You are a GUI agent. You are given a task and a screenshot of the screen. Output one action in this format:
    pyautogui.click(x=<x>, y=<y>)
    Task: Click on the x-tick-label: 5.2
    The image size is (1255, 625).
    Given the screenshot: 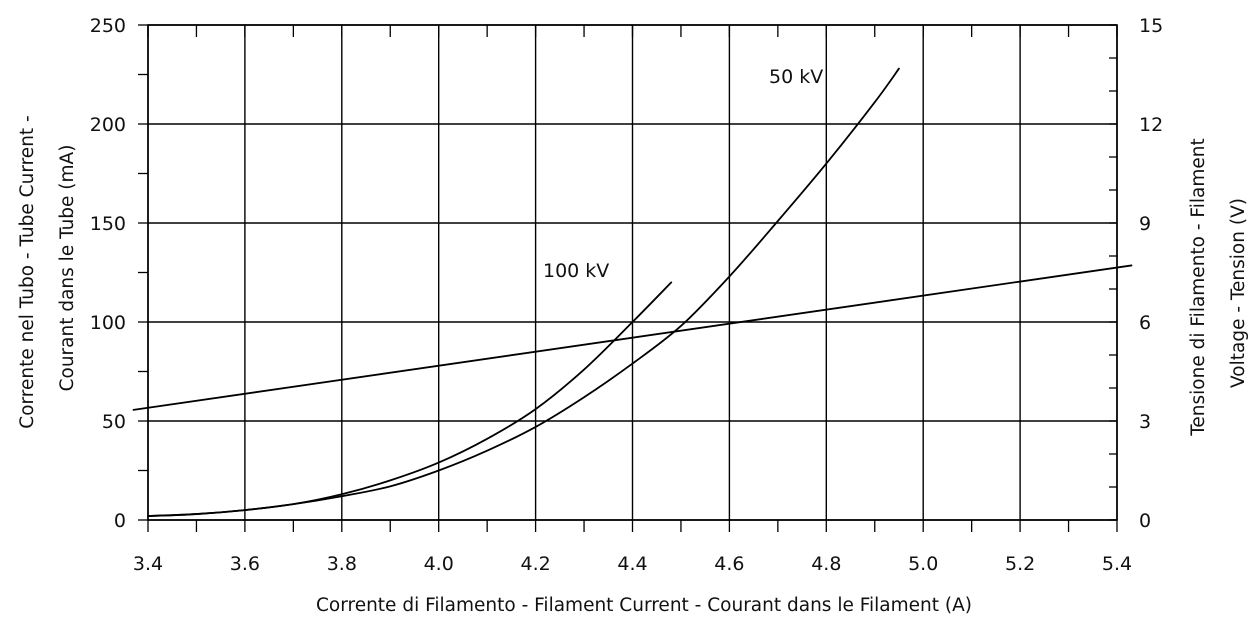 What is the action you would take?
    pyautogui.click(x=1020, y=564)
    